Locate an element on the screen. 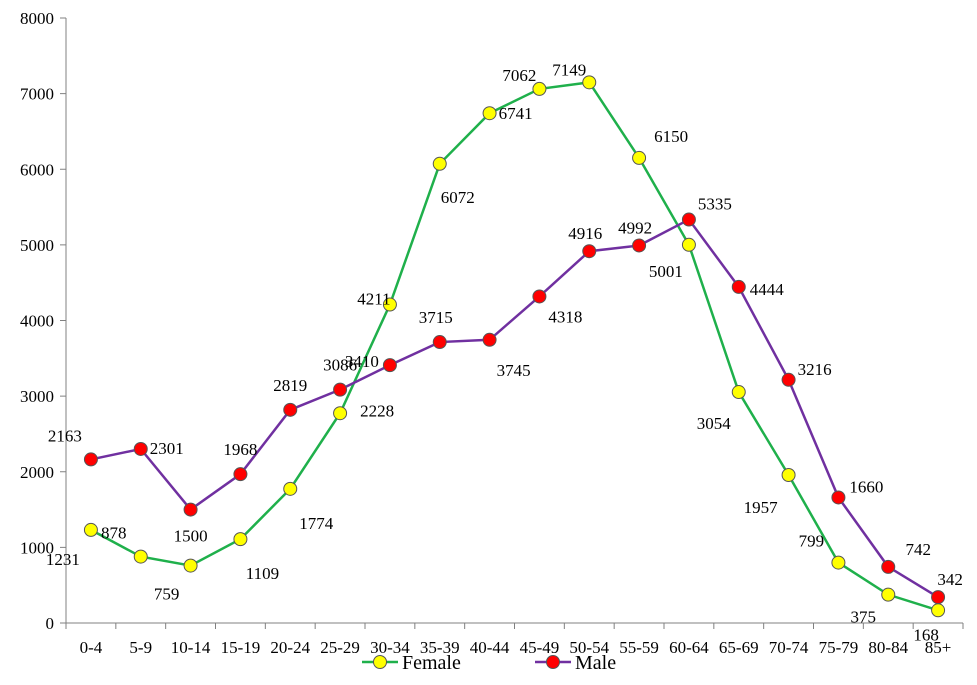 This screenshot has width=977, height=685. x-tick-label: 75-79 is located at coordinates (839, 647).